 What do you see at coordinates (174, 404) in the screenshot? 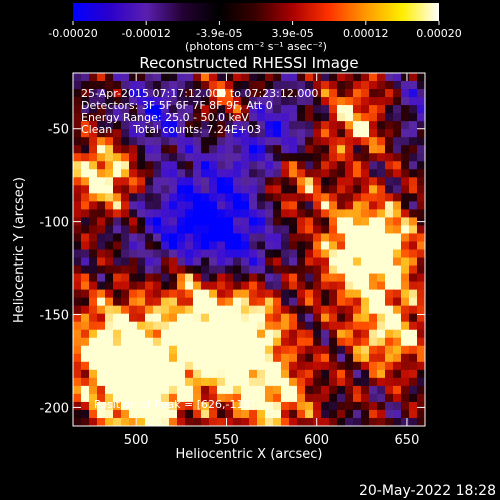
I see `peak-position-label: Position of Peak = [626,-115]` at bounding box center [174, 404].